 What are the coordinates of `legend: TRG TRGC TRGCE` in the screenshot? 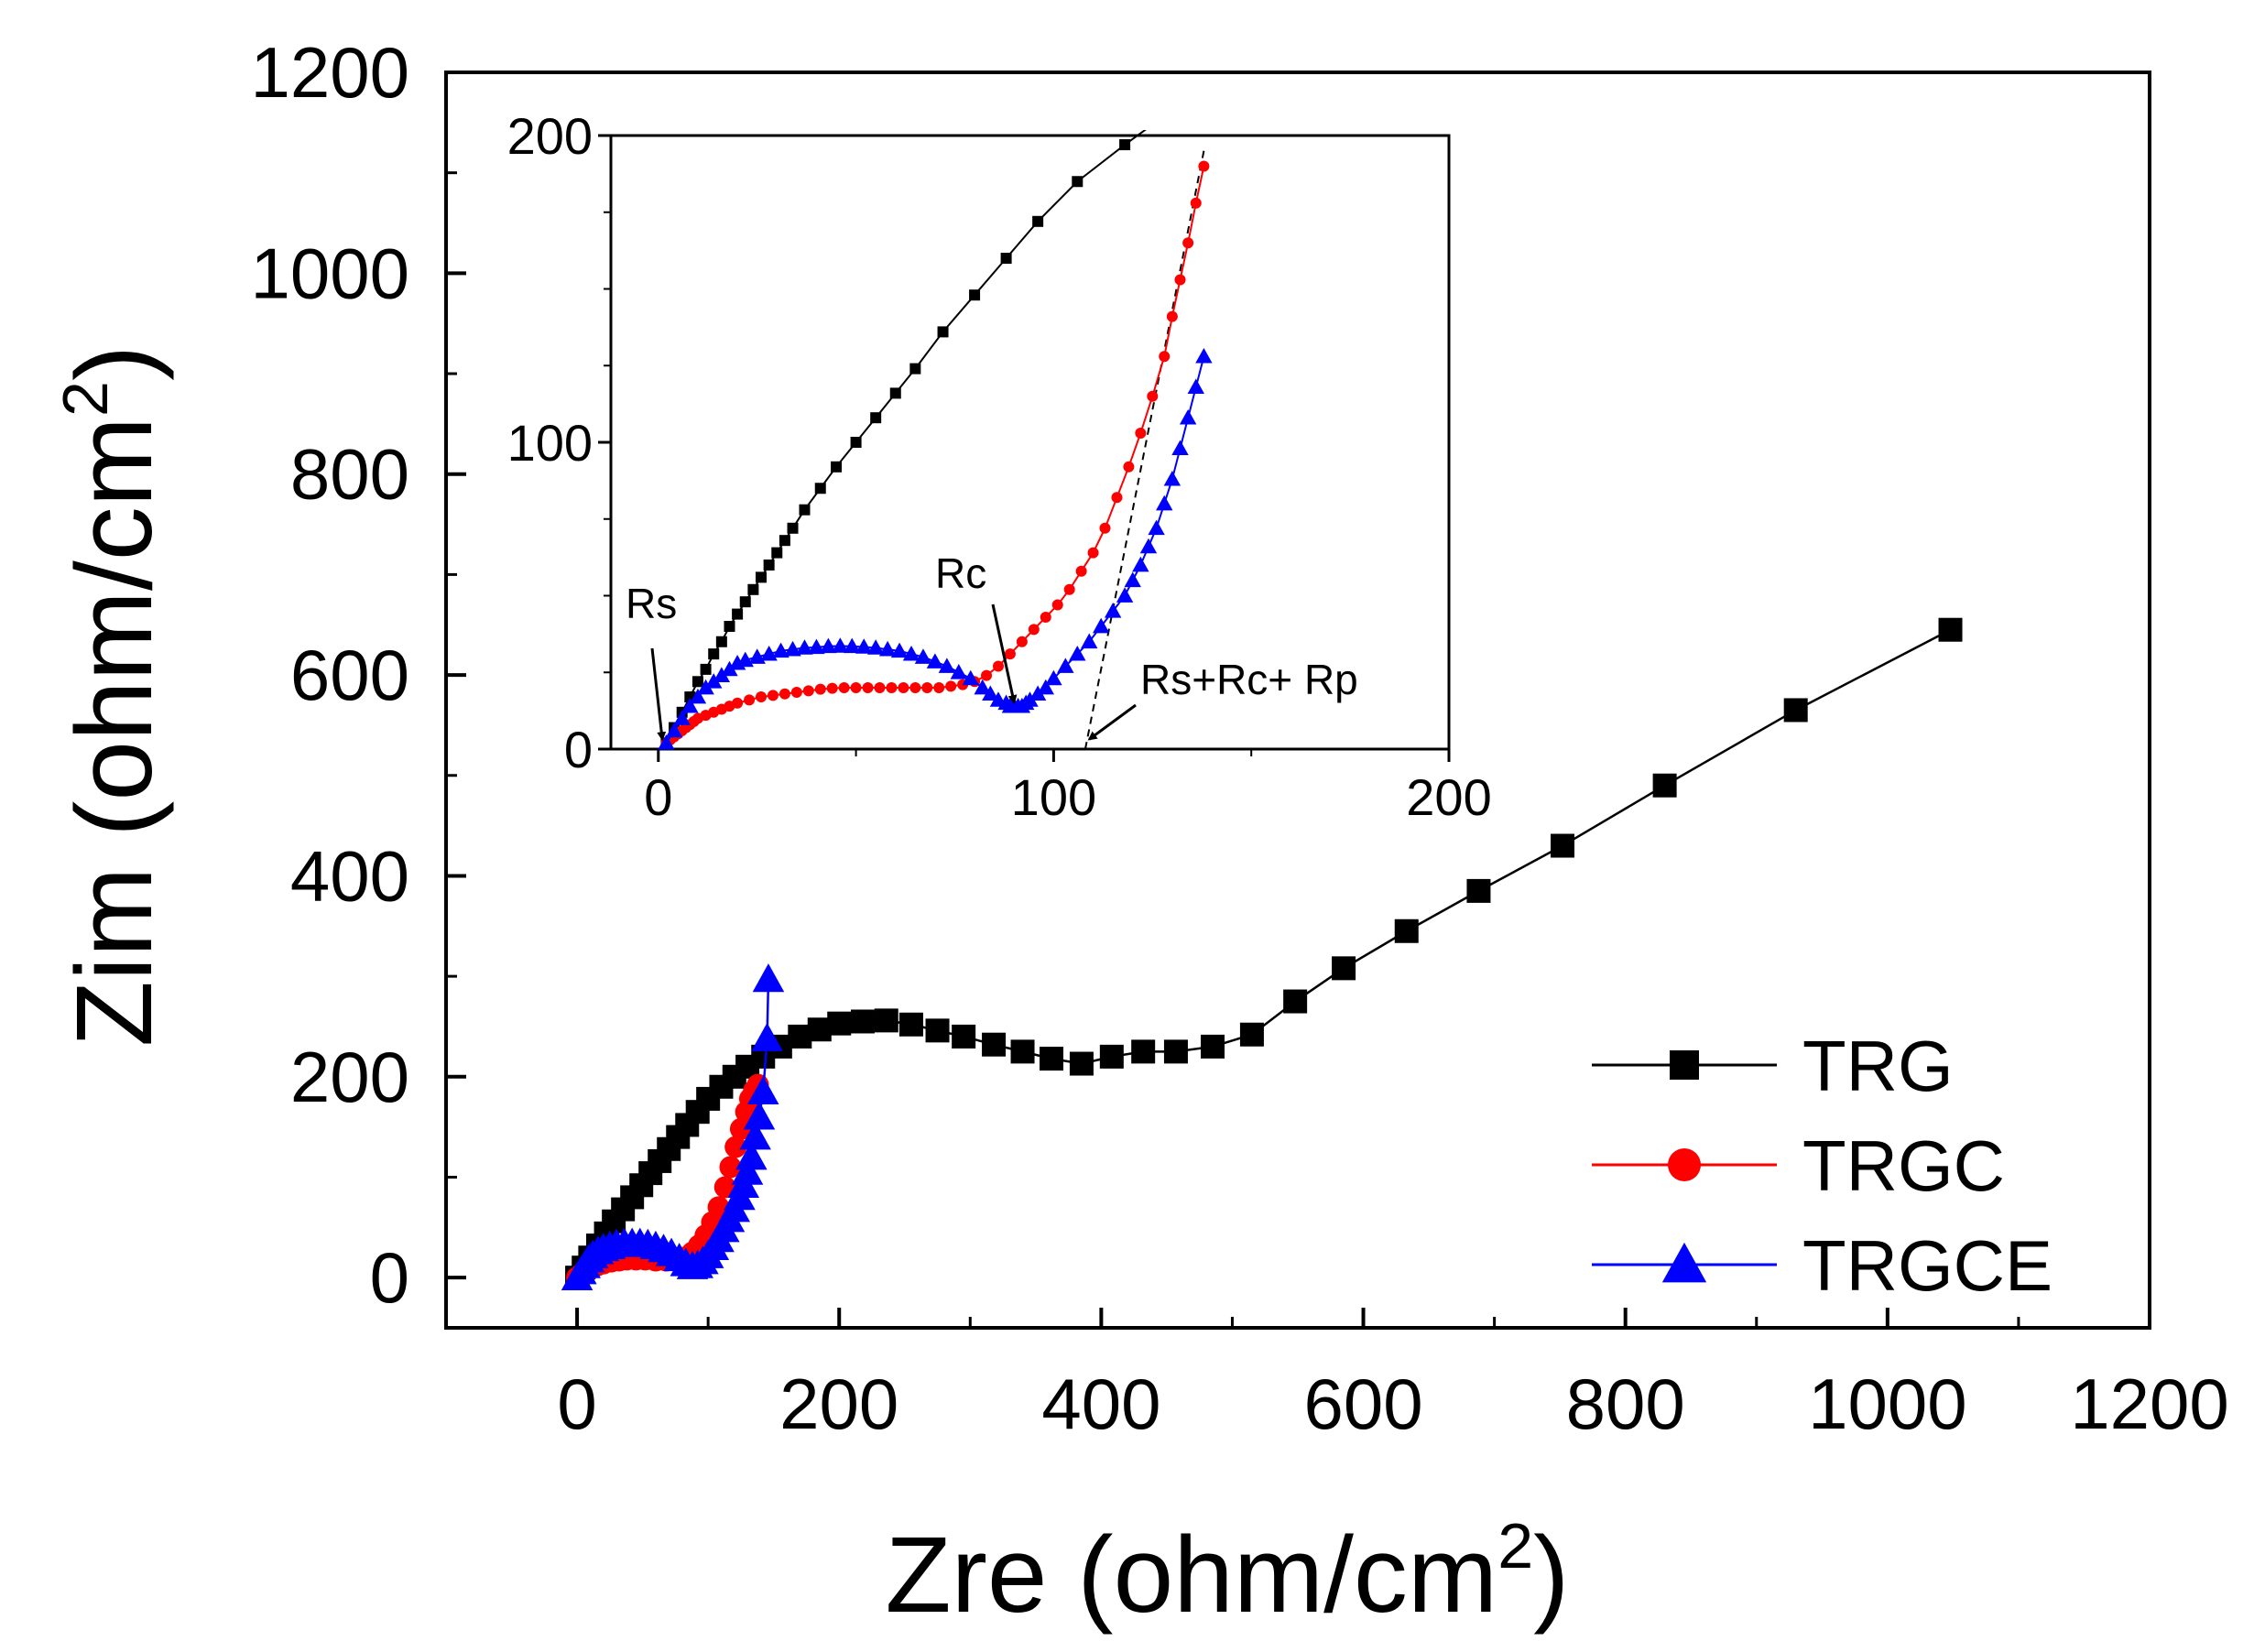 It's located at (1822, 1166).